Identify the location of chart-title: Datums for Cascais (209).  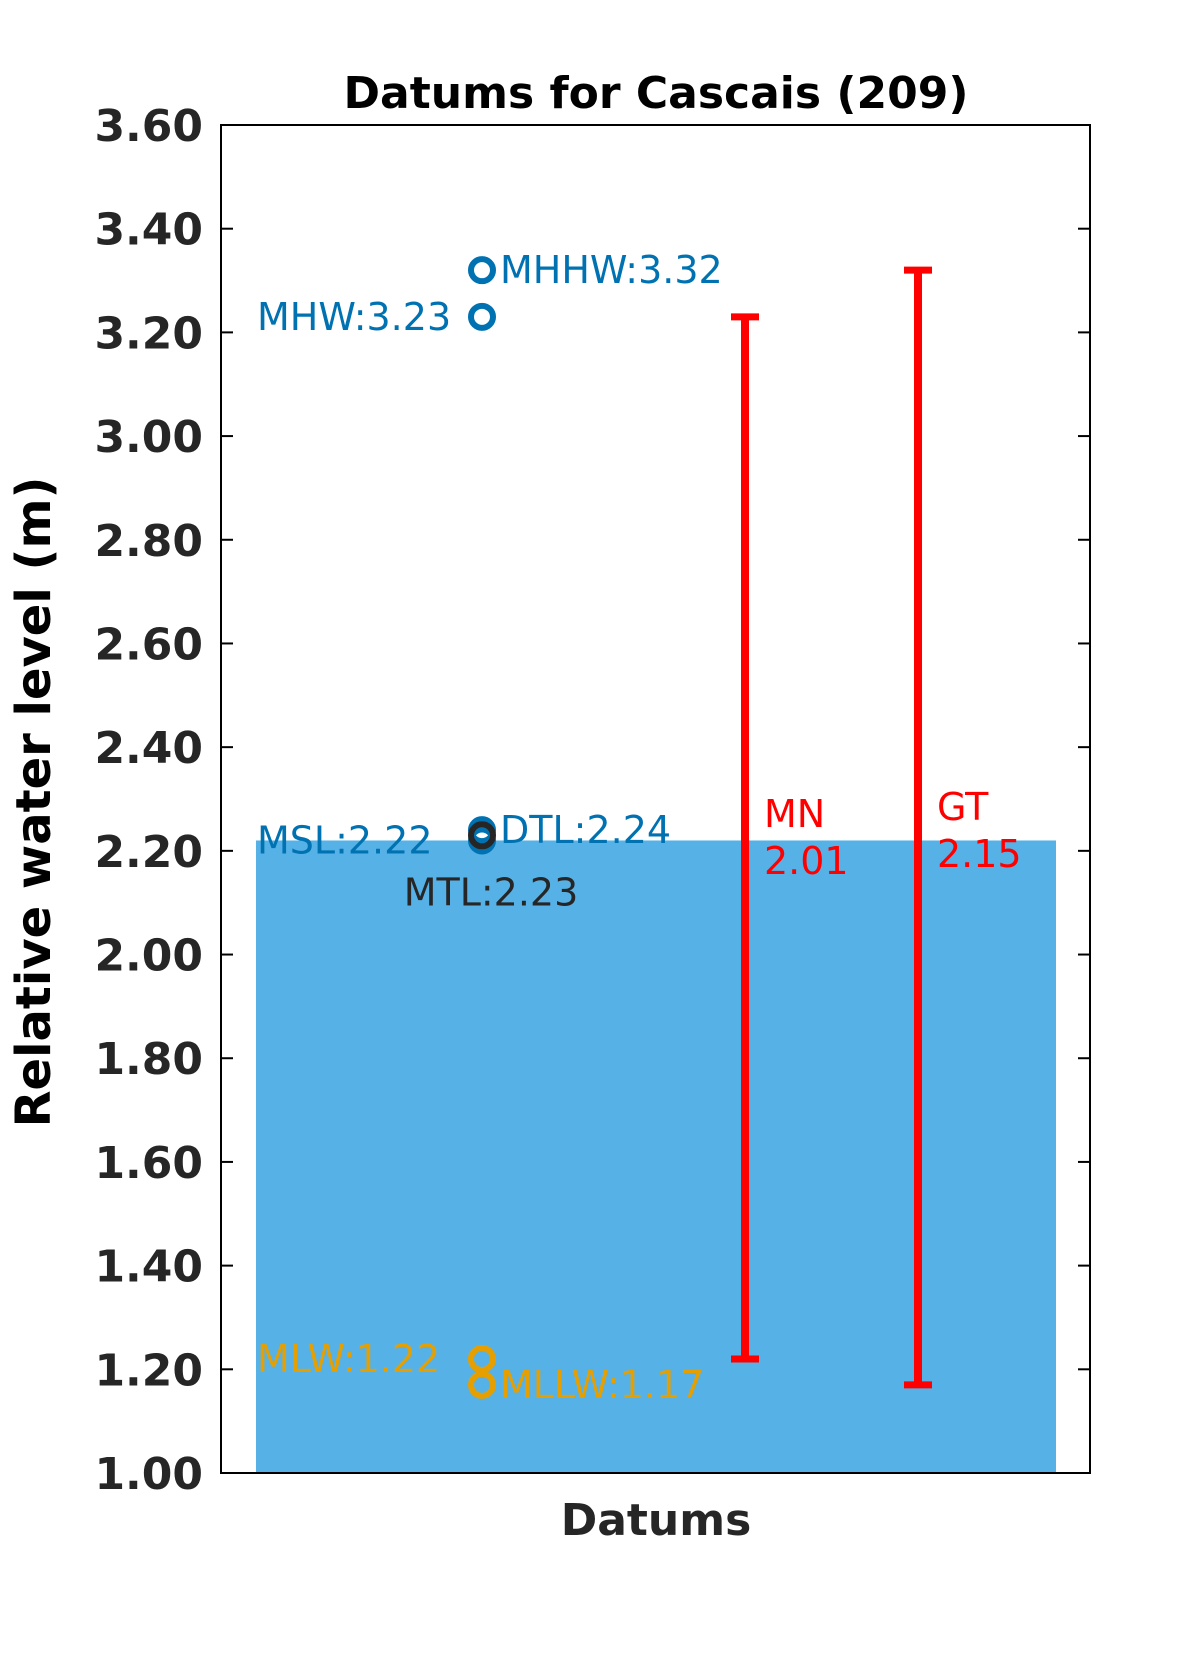
(656, 93).